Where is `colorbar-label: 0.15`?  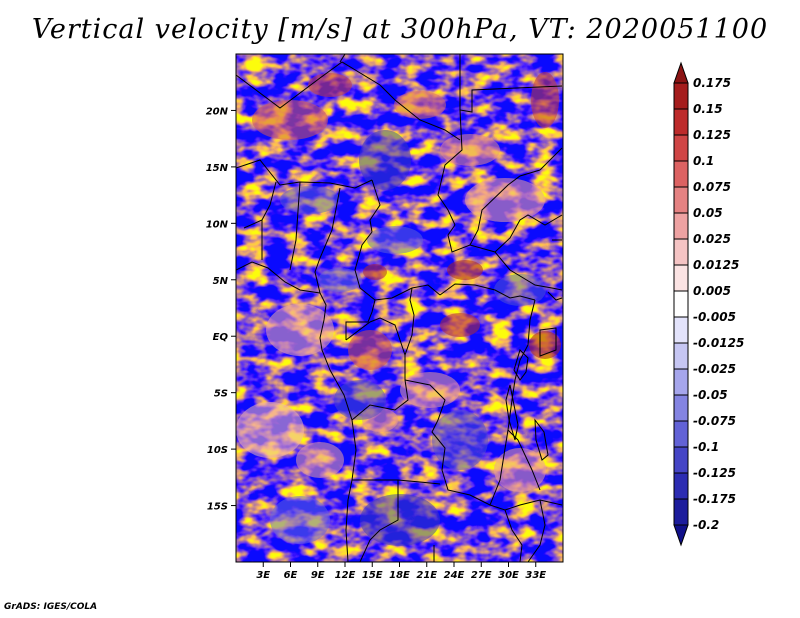
colorbar-label: 0.15 is located at coordinates (708, 109).